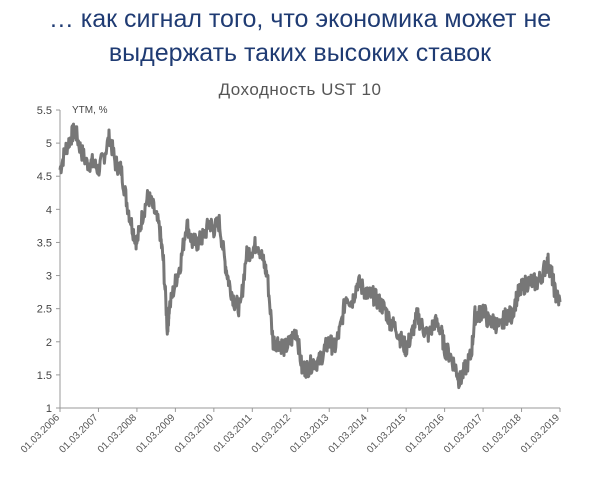 The width and height of the screenshot is (600, 479). I want to click on y-tick-label: 2, so click(49, 343).